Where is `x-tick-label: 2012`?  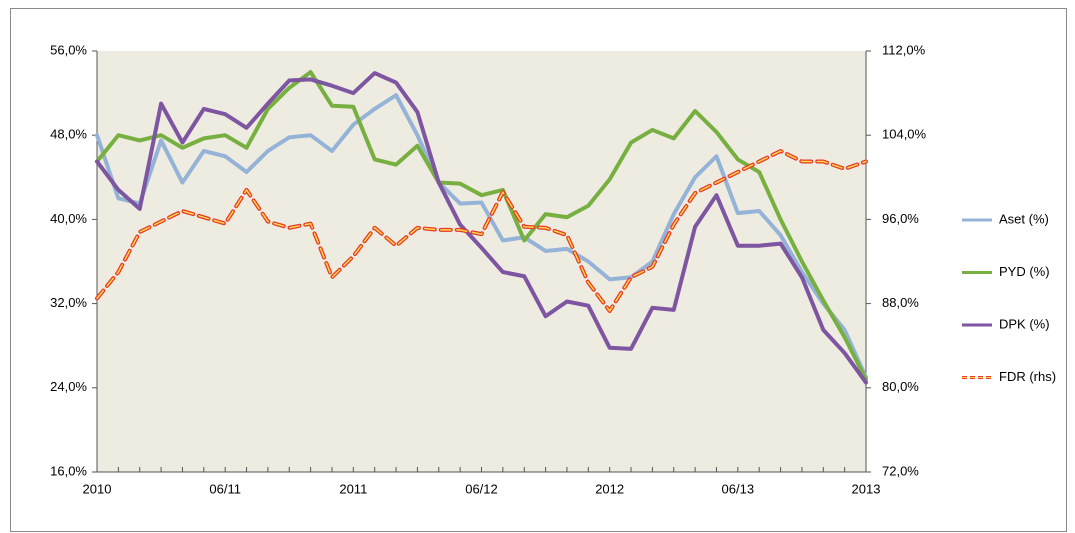
x-tick-label: 2012 is located at coordinates (609, 488).